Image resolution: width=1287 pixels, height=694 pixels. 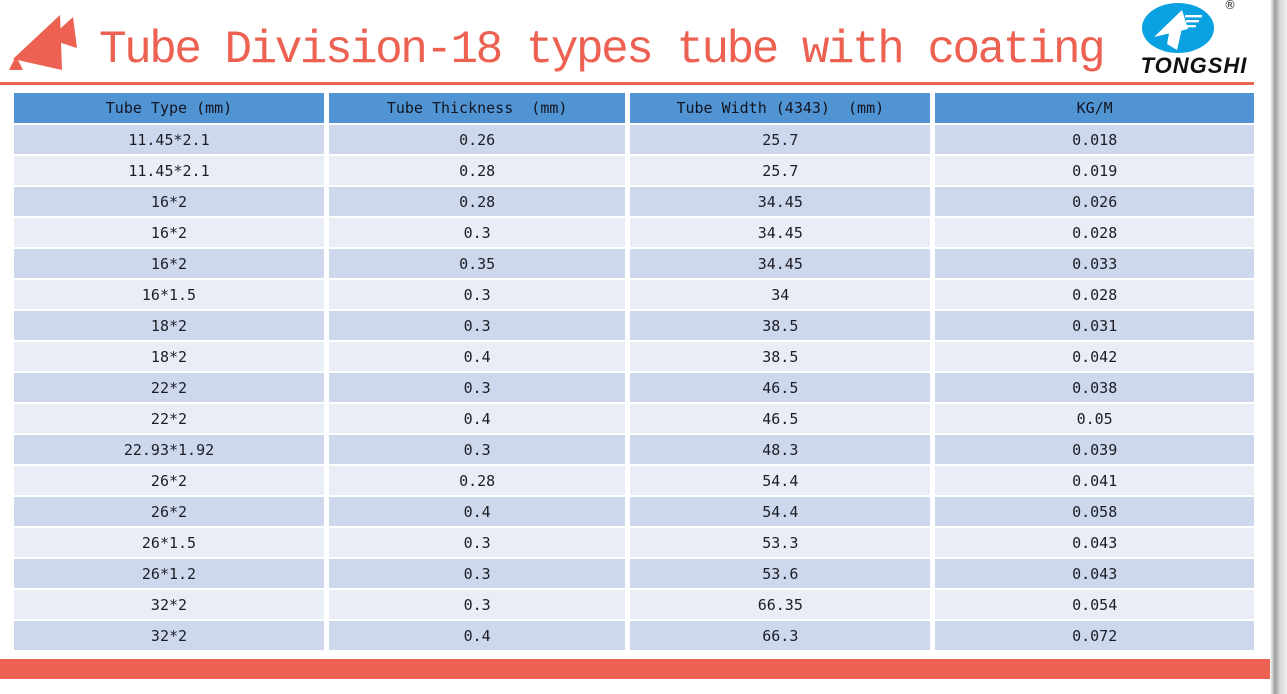 What do you see at coordinates (170, 542) in the screenshot?
I see `table-cell: 26*1.5` at bounding box center [170, 542].